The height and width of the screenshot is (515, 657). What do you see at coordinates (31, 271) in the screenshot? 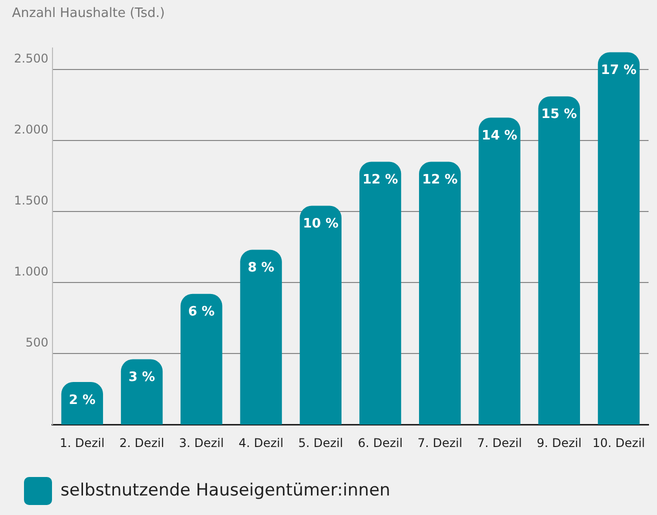
I see `y-tick-label: 1.000` at bounding box center [31, 271].